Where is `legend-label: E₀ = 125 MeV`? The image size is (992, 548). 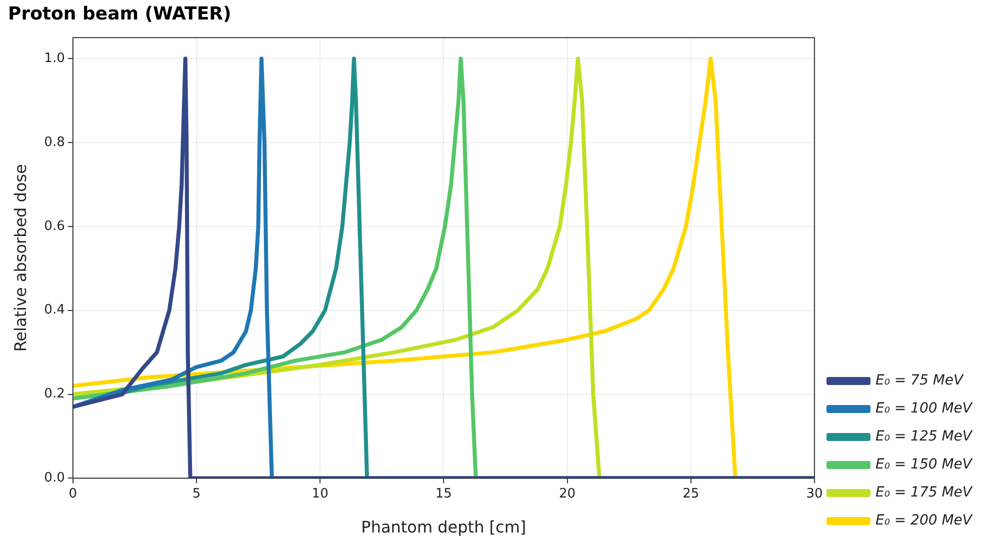 legend-label: E₀ = 125 MeV is located at coordinates (924, 436).